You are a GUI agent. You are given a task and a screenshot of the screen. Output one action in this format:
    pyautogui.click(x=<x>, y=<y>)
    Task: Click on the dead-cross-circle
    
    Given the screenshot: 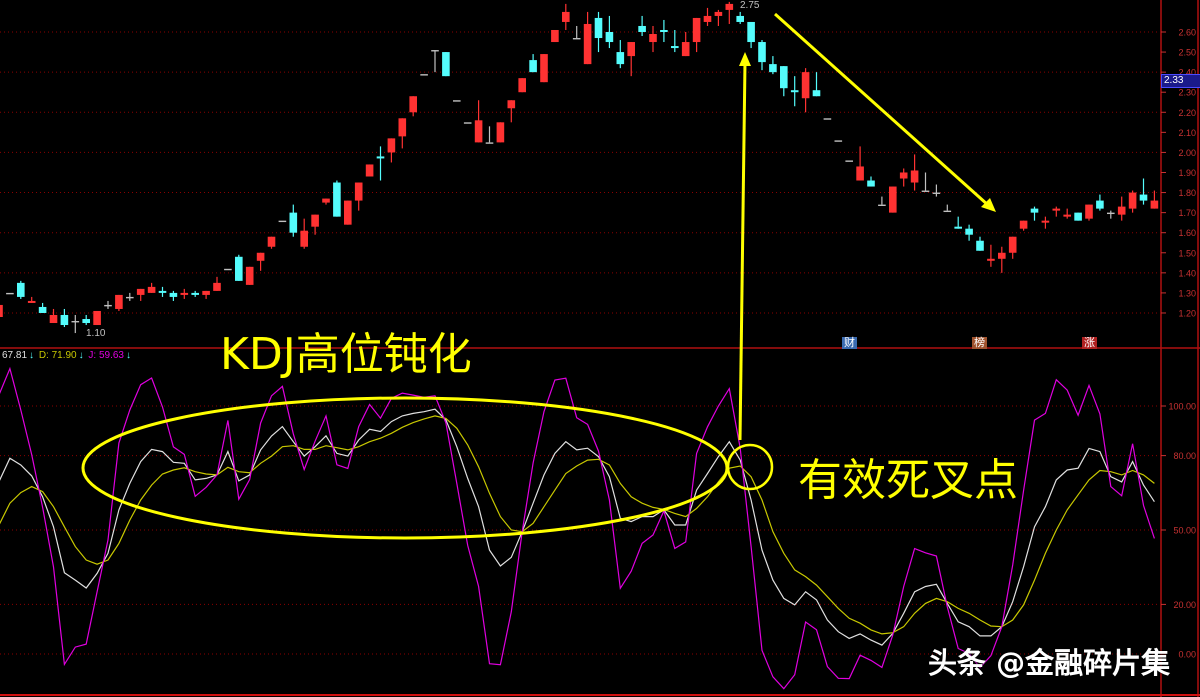 What is the action you would take?
    pyautogui.click(x=750, y=467)
    